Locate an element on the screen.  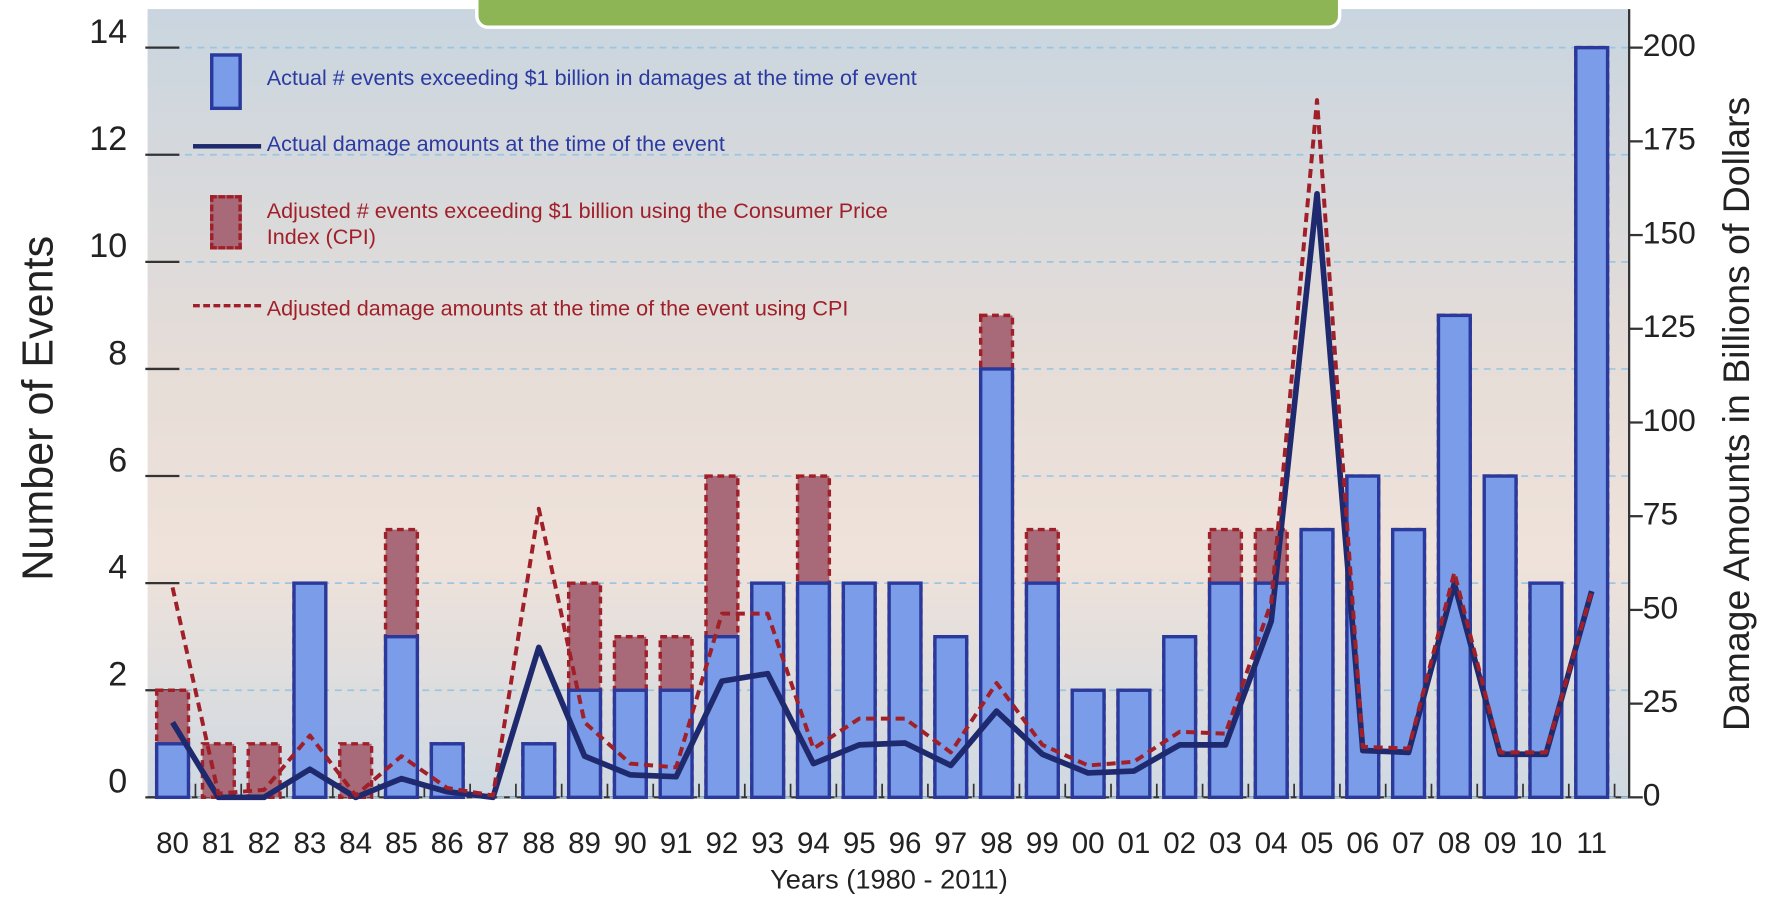
y2-tick-label: 150 is located at coordinates (1669, 232).